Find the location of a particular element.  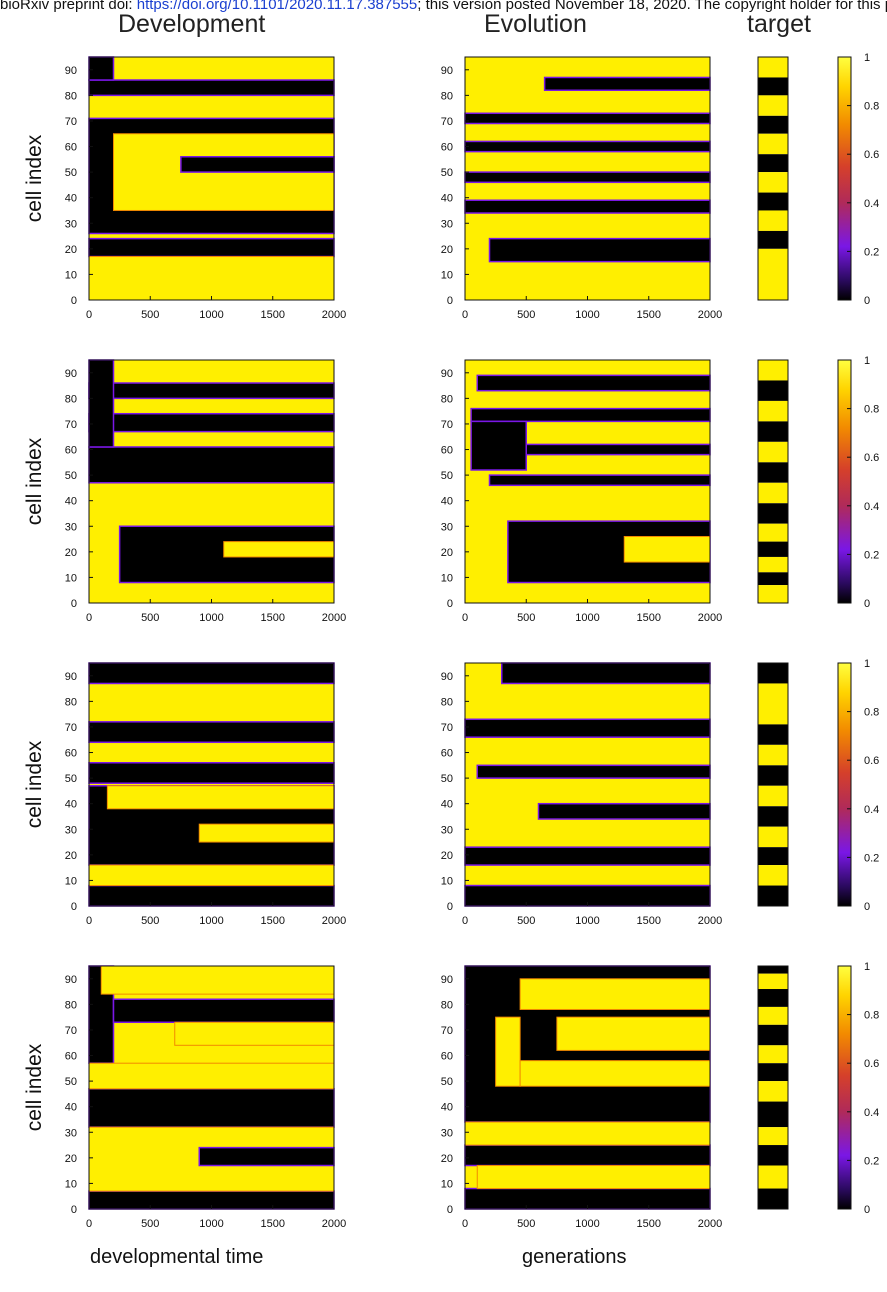

colorbar-gradient is located at coordinates (844, 178).